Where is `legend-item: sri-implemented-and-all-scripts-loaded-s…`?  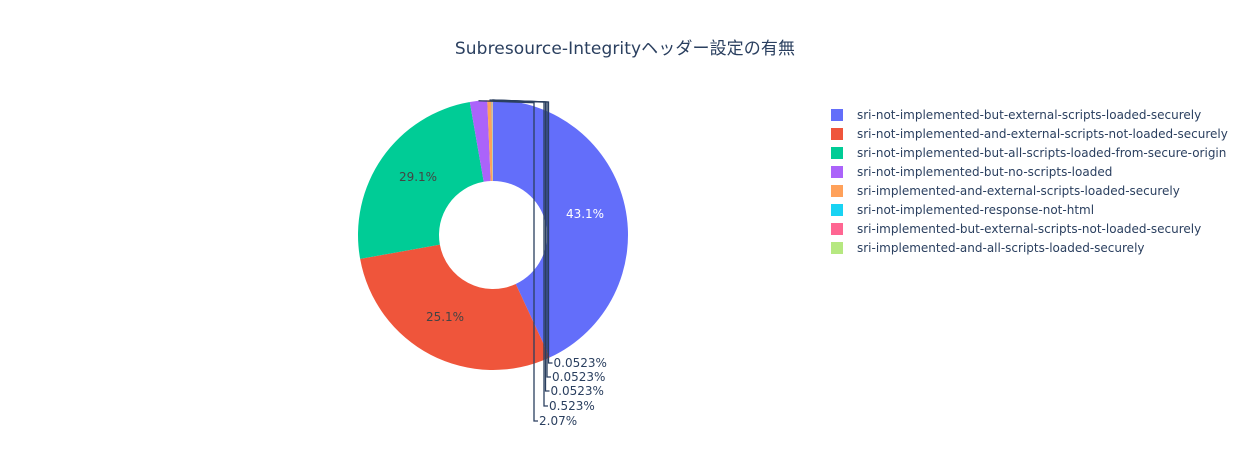
legend-item: sri-implemented-and-all-scripts-loaded-s… is located at coordinates (1029, 247).